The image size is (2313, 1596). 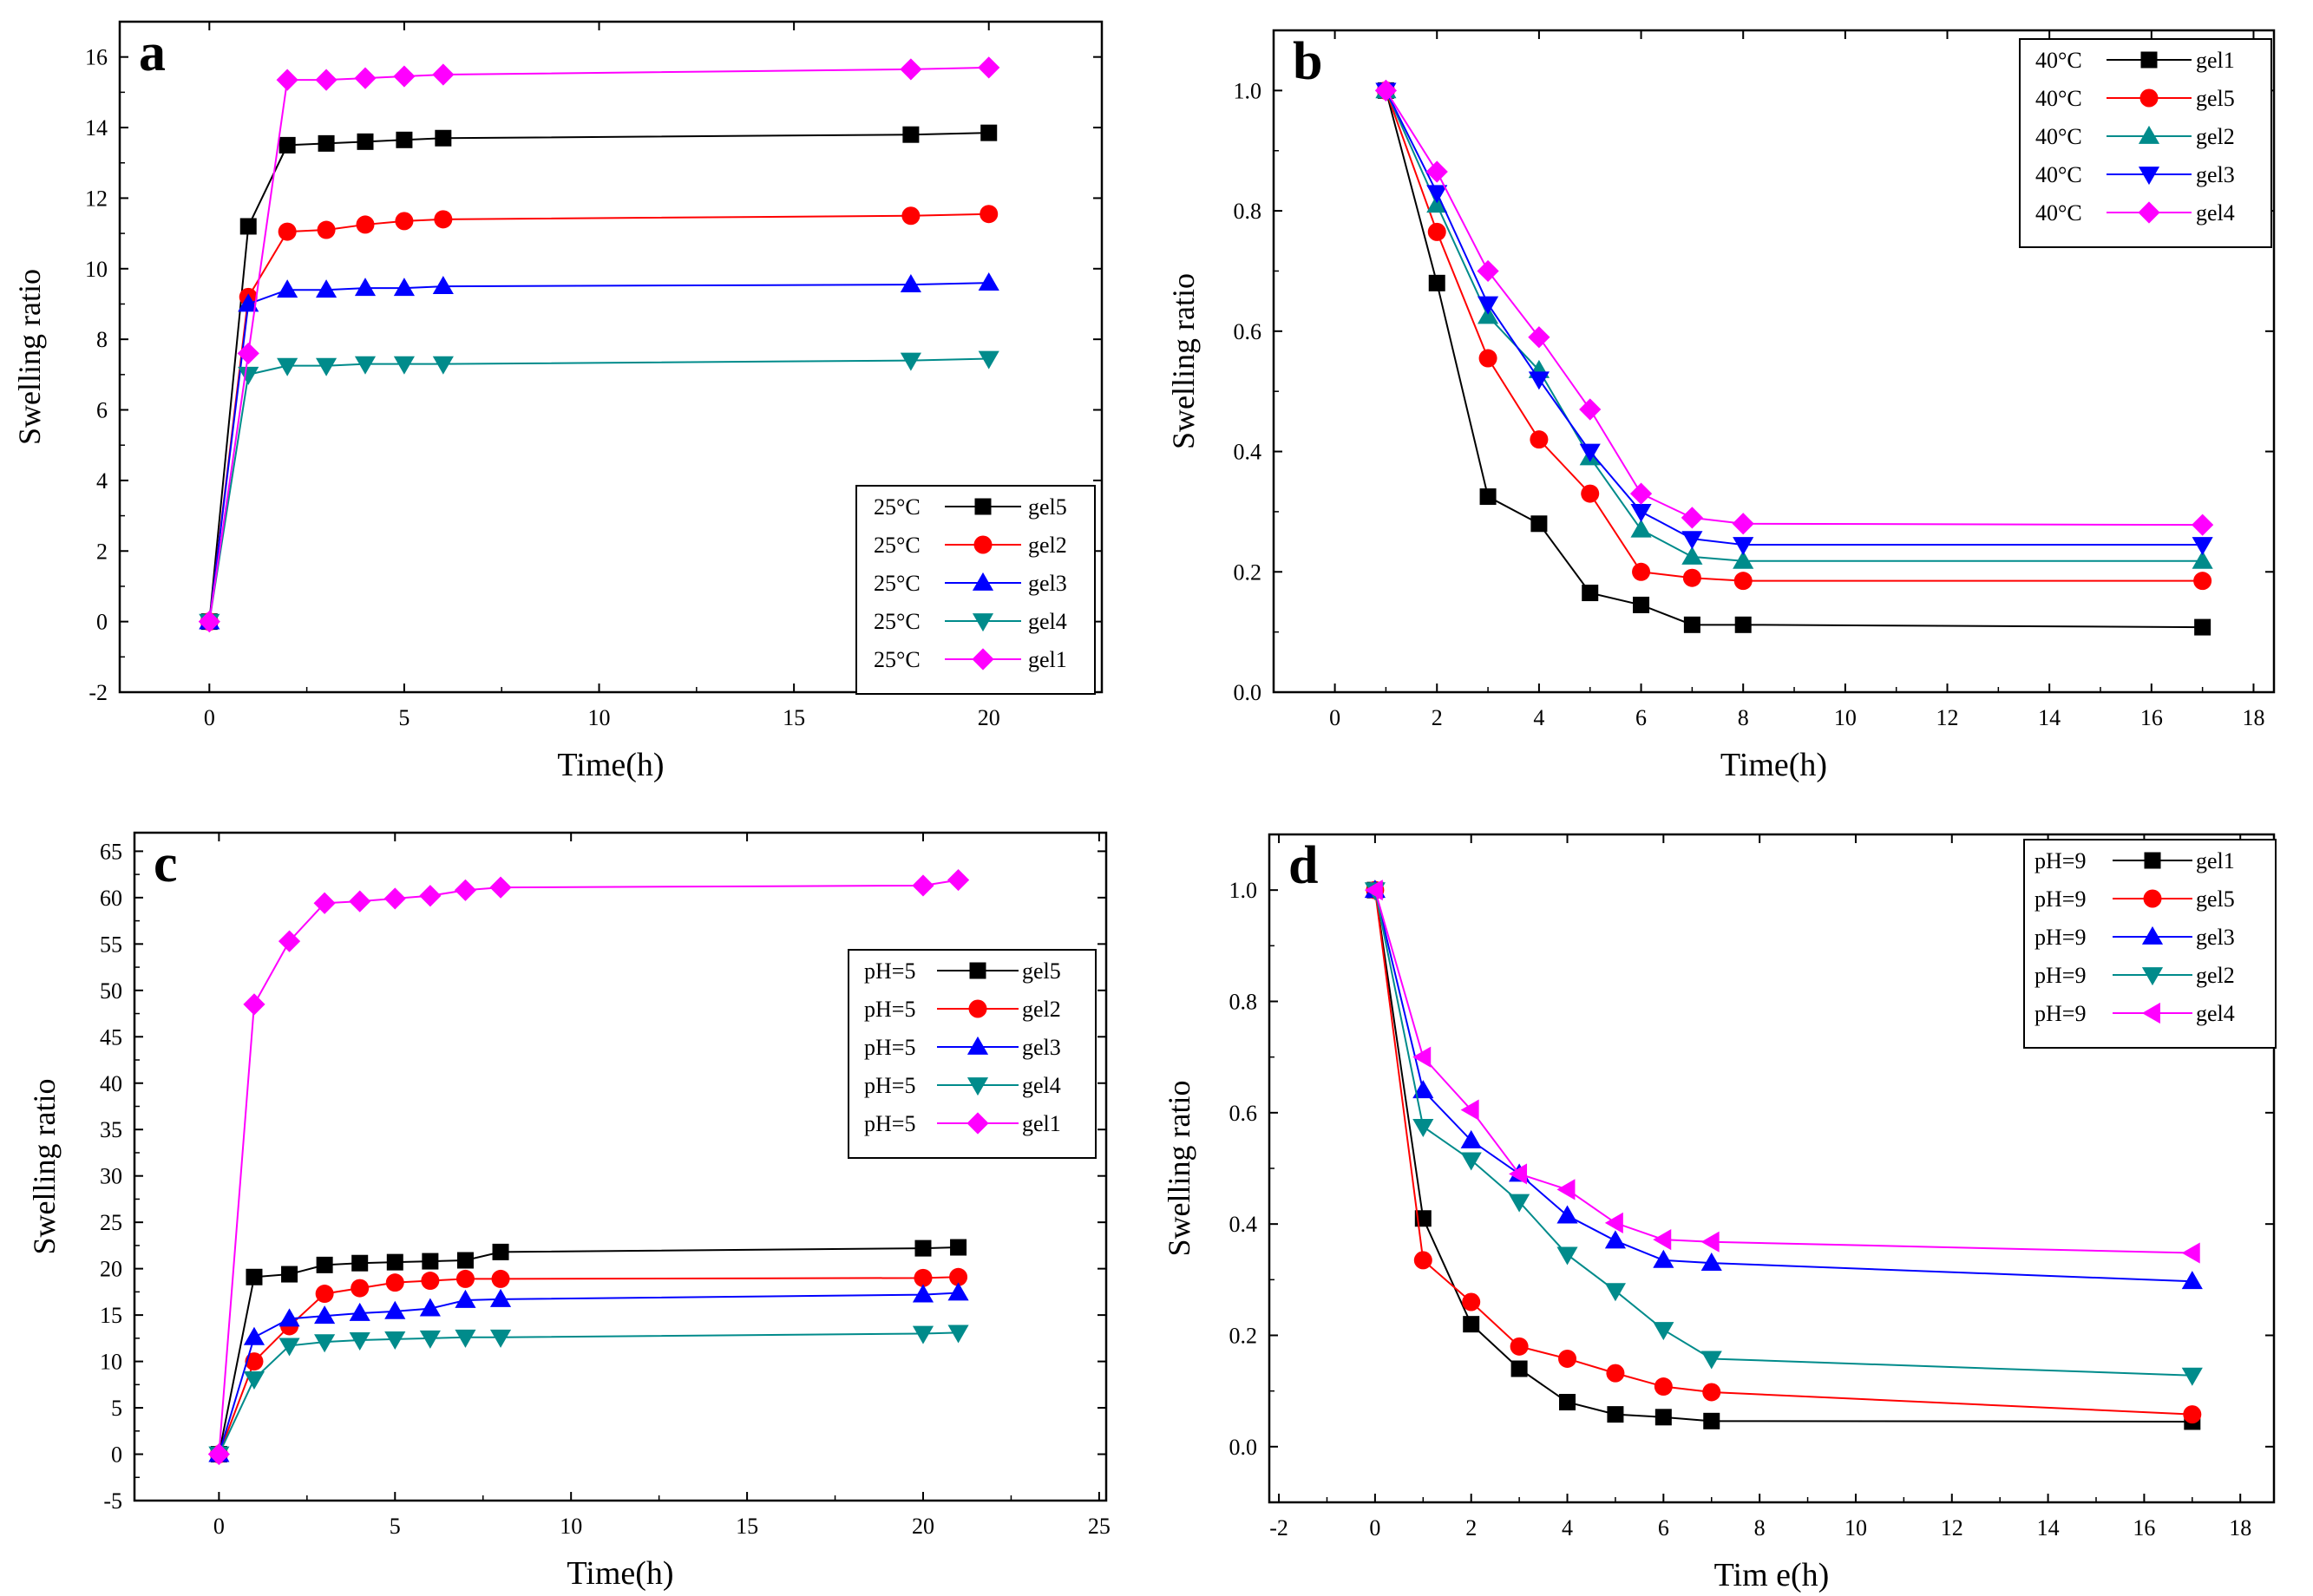 What do you see at coordinates (111, 1129) in the screenshot?
I see `y-tick-label: 35` at bounding box center [111, 1129].